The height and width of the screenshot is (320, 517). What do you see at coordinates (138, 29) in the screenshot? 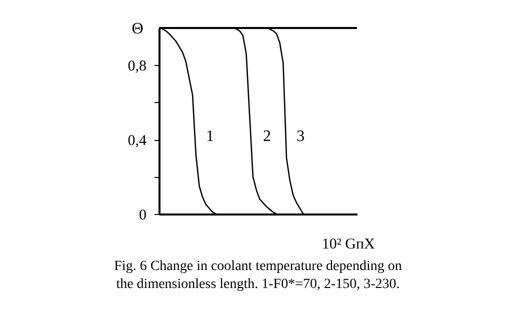
I see `y-axis-title: Θ` at bounding box center [138, 29].